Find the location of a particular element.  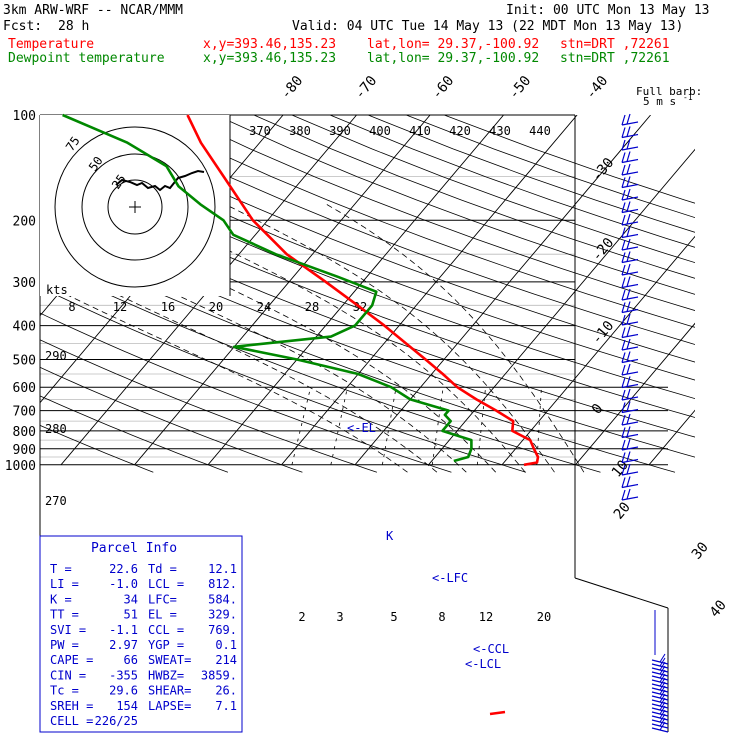

parcel-info-label: K = is located at coordinates (61, 599).